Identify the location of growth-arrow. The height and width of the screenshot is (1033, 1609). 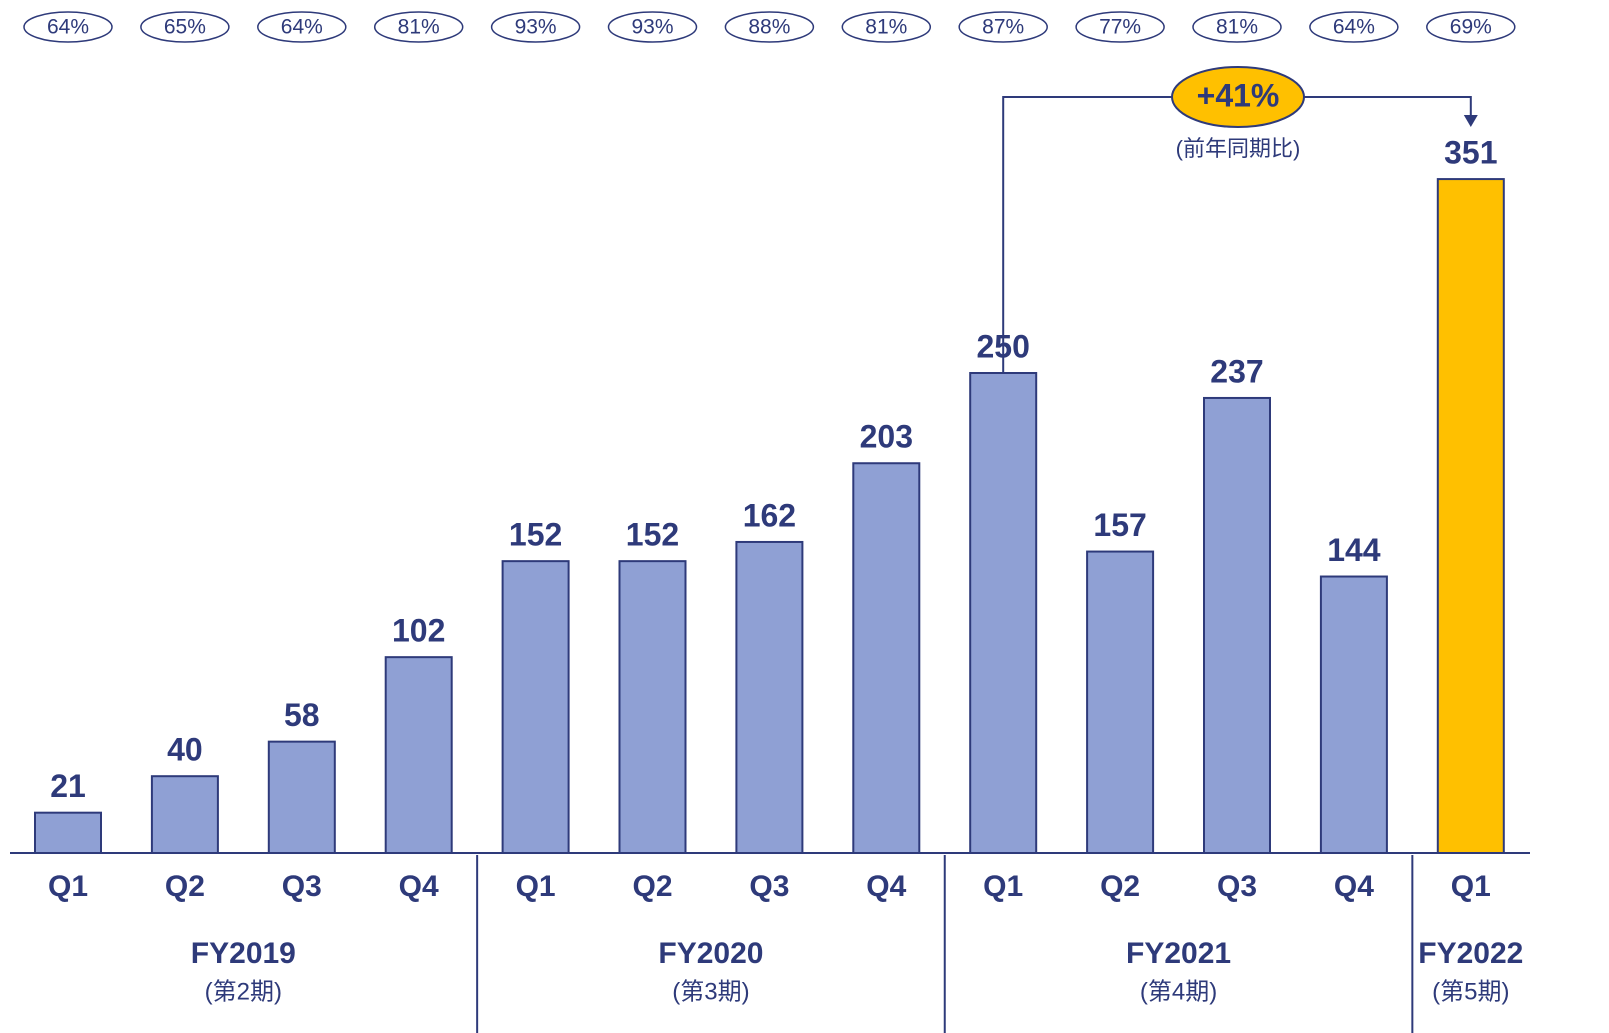
(1470, 121).